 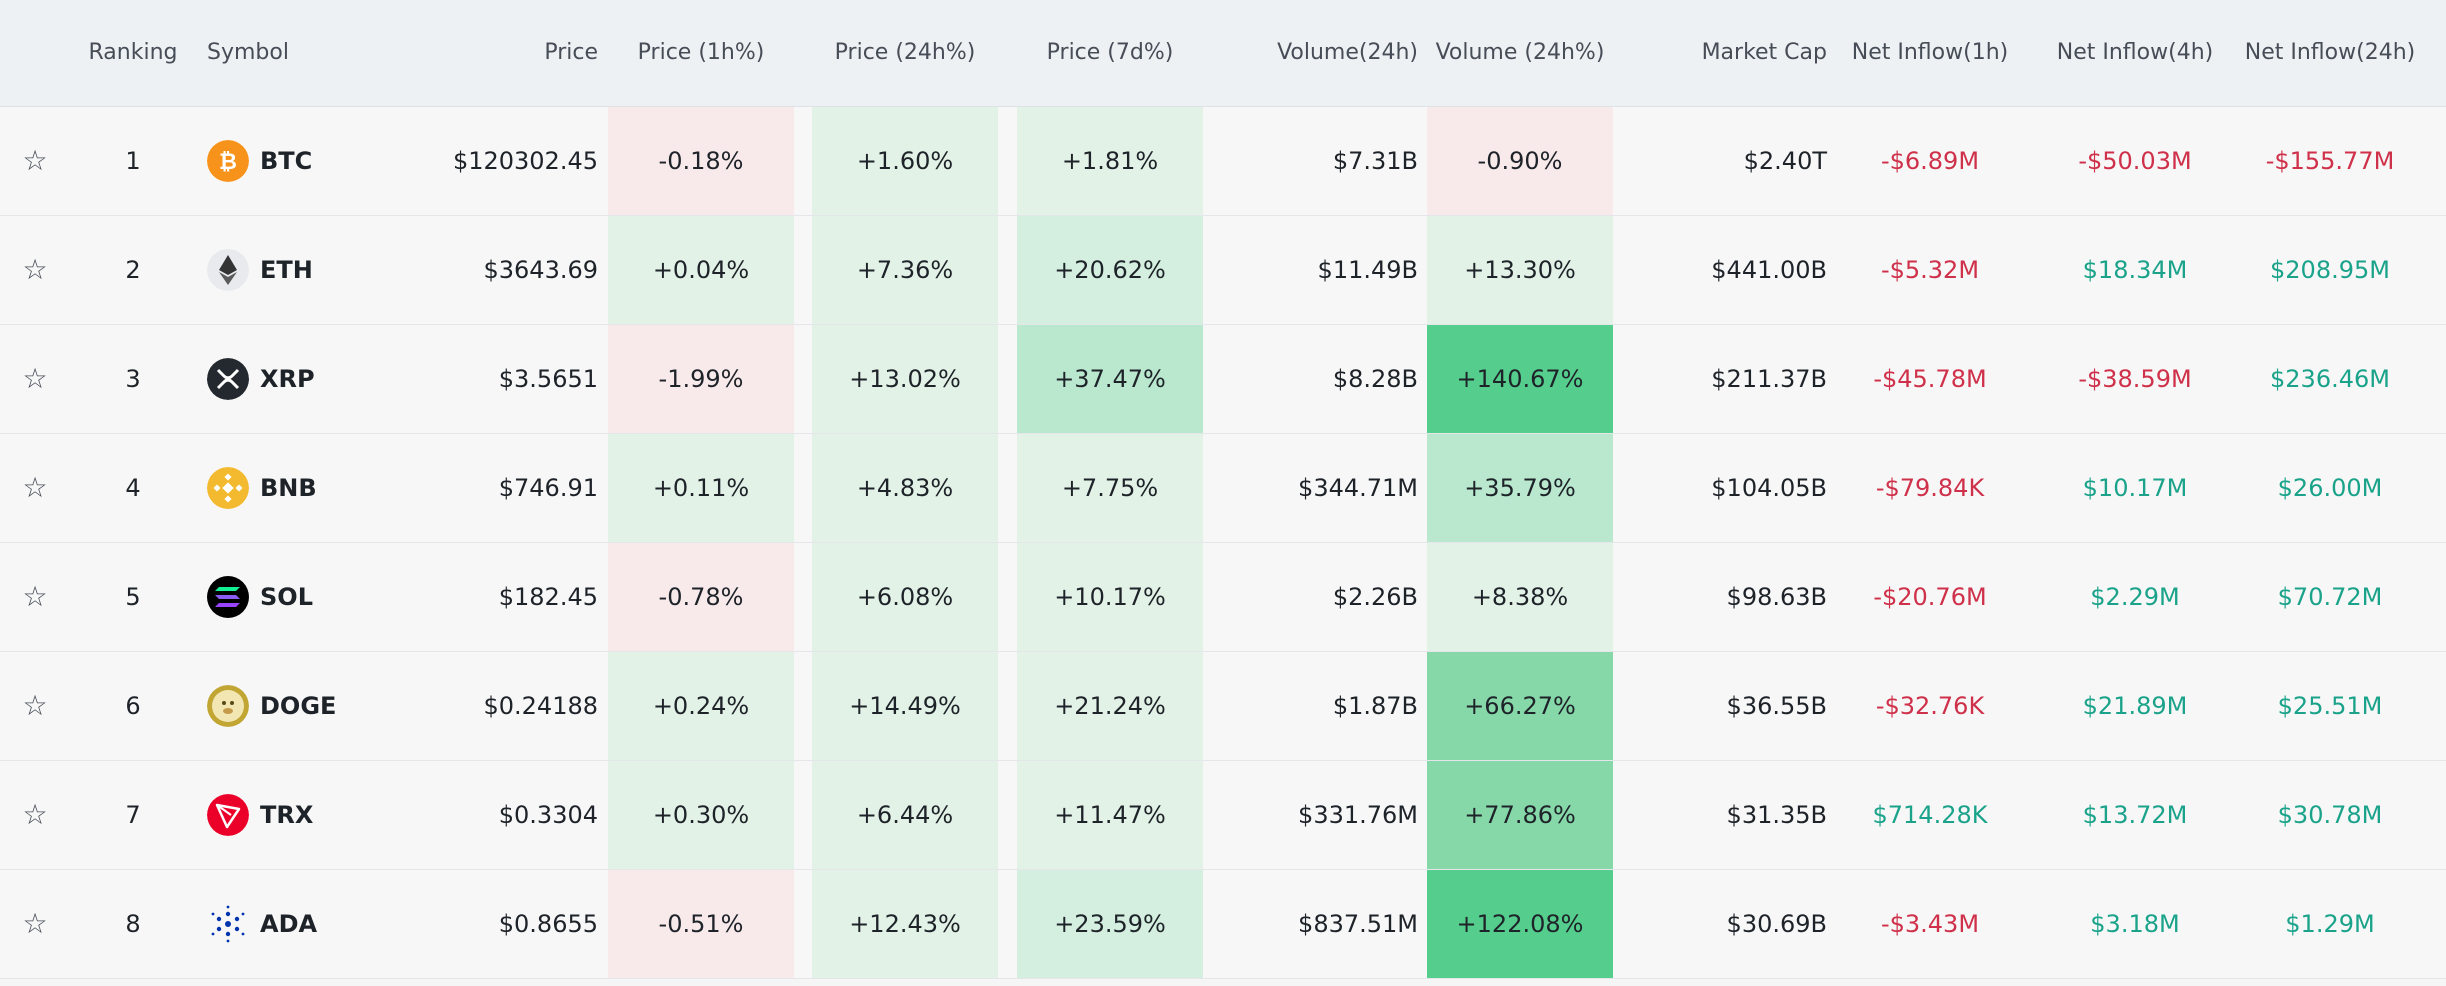 I want to click on net-inflow-24h-cell: $236.46M, so click(x=2330, y=379).